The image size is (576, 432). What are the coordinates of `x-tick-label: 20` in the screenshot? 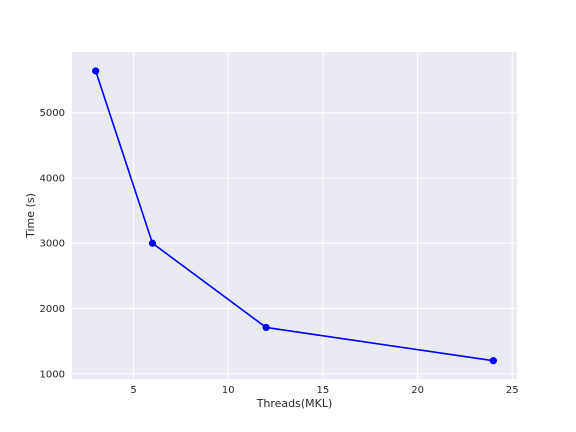 It's located at (417, 390).